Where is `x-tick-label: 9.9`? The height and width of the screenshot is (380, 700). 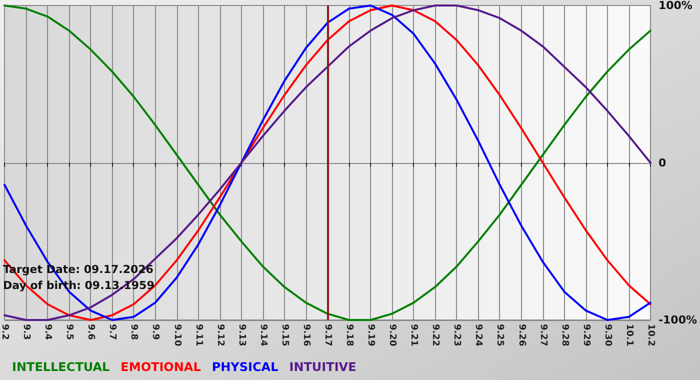 x-tick-label: 9.9 is located at coordinates (155, 332).